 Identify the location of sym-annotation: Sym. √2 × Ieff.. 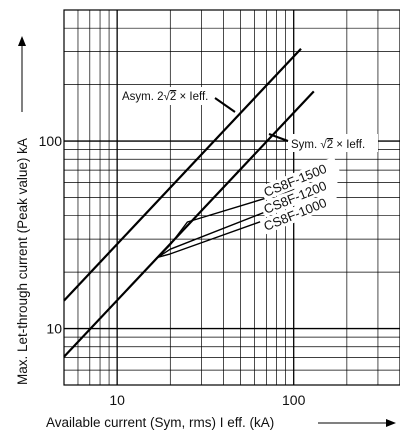
(323, 142).